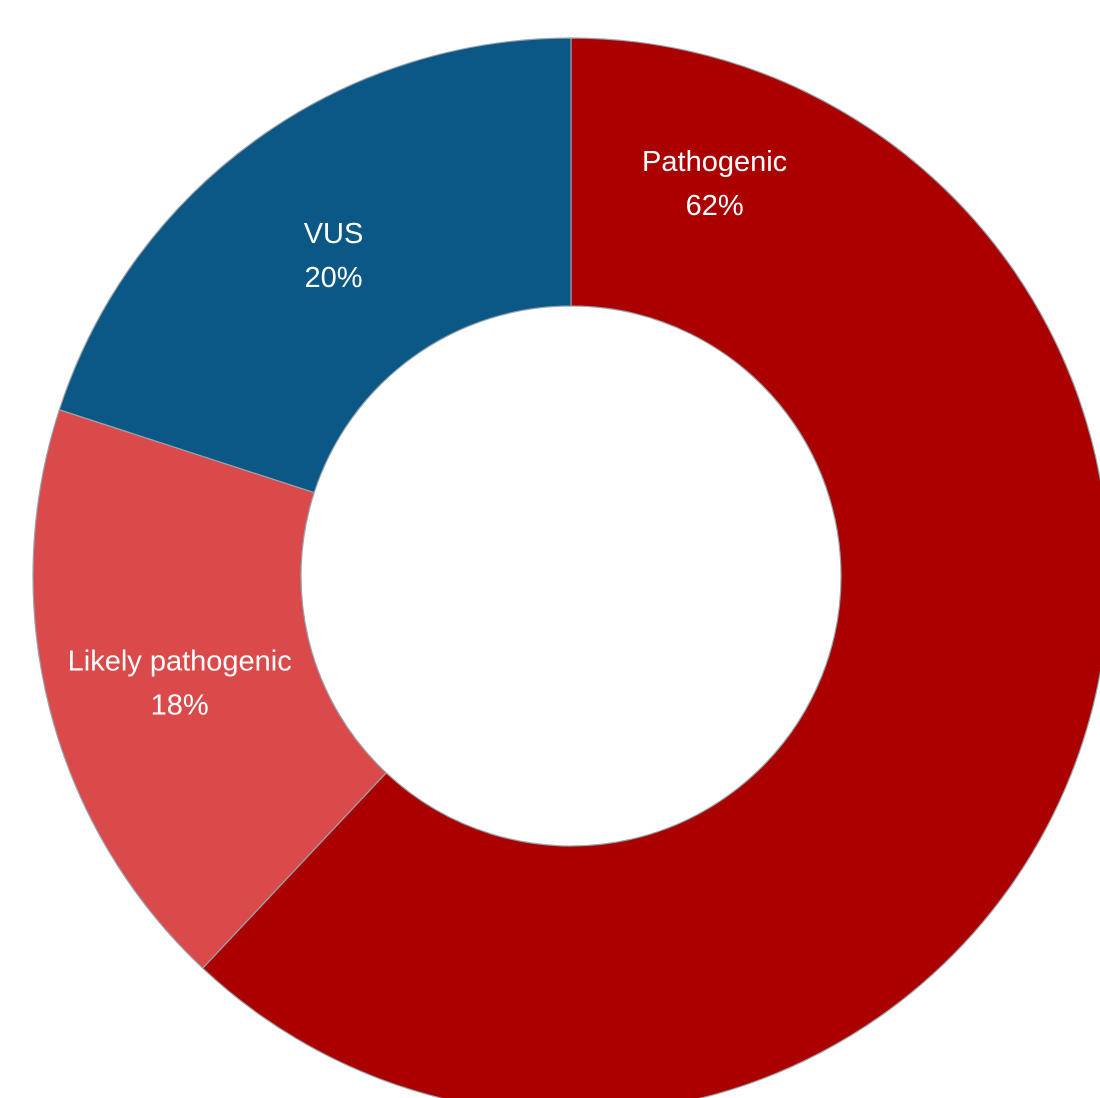  I want to click on slice-label-pathogenic: Pathogenic 62%, so click(714, 184).